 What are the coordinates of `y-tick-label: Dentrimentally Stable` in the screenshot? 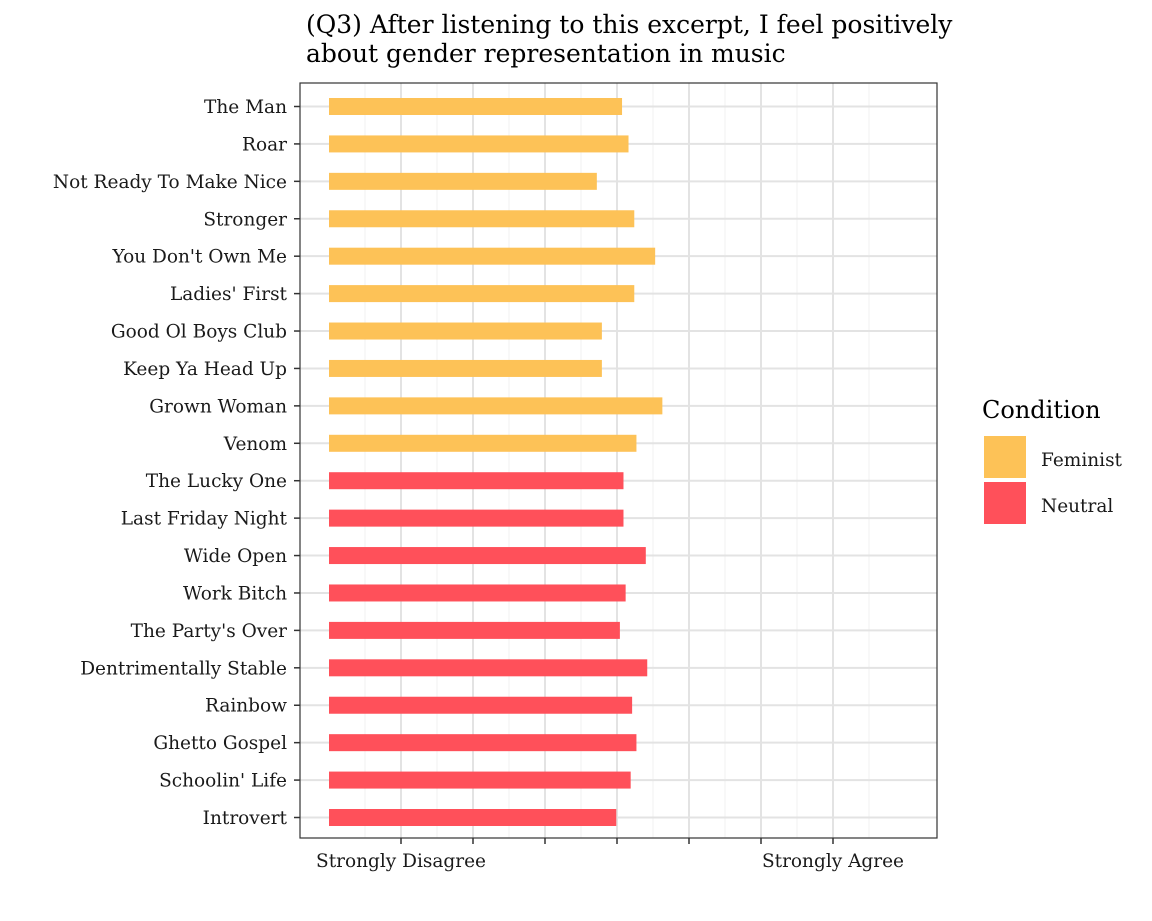 It's located at (183, 668).